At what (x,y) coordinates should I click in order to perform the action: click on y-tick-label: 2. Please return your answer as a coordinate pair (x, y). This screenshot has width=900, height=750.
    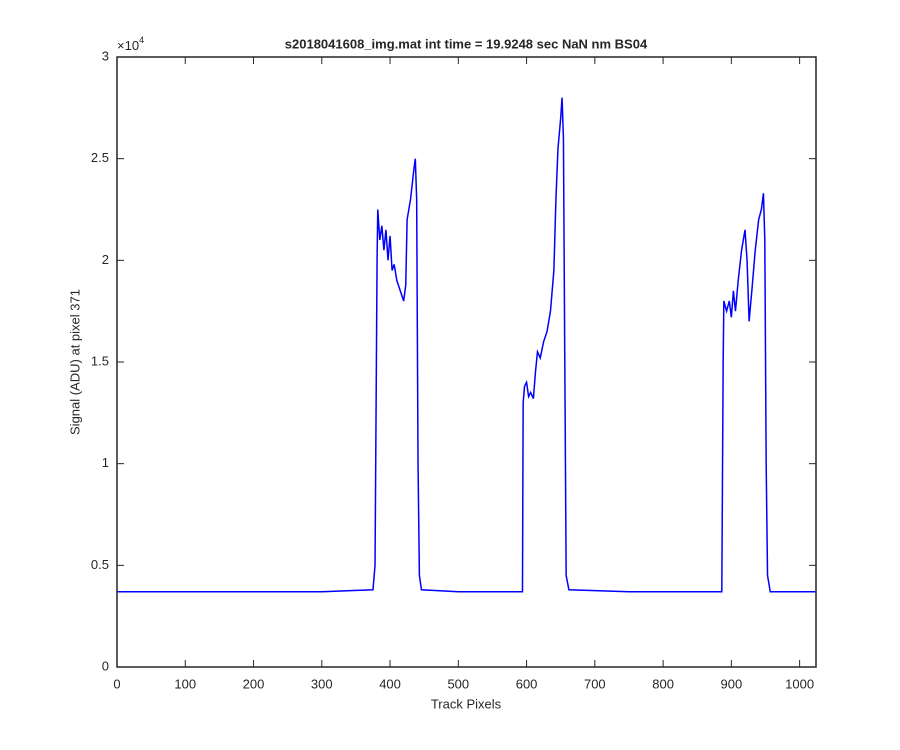
    Looking at the image, I should click on (105, 259).